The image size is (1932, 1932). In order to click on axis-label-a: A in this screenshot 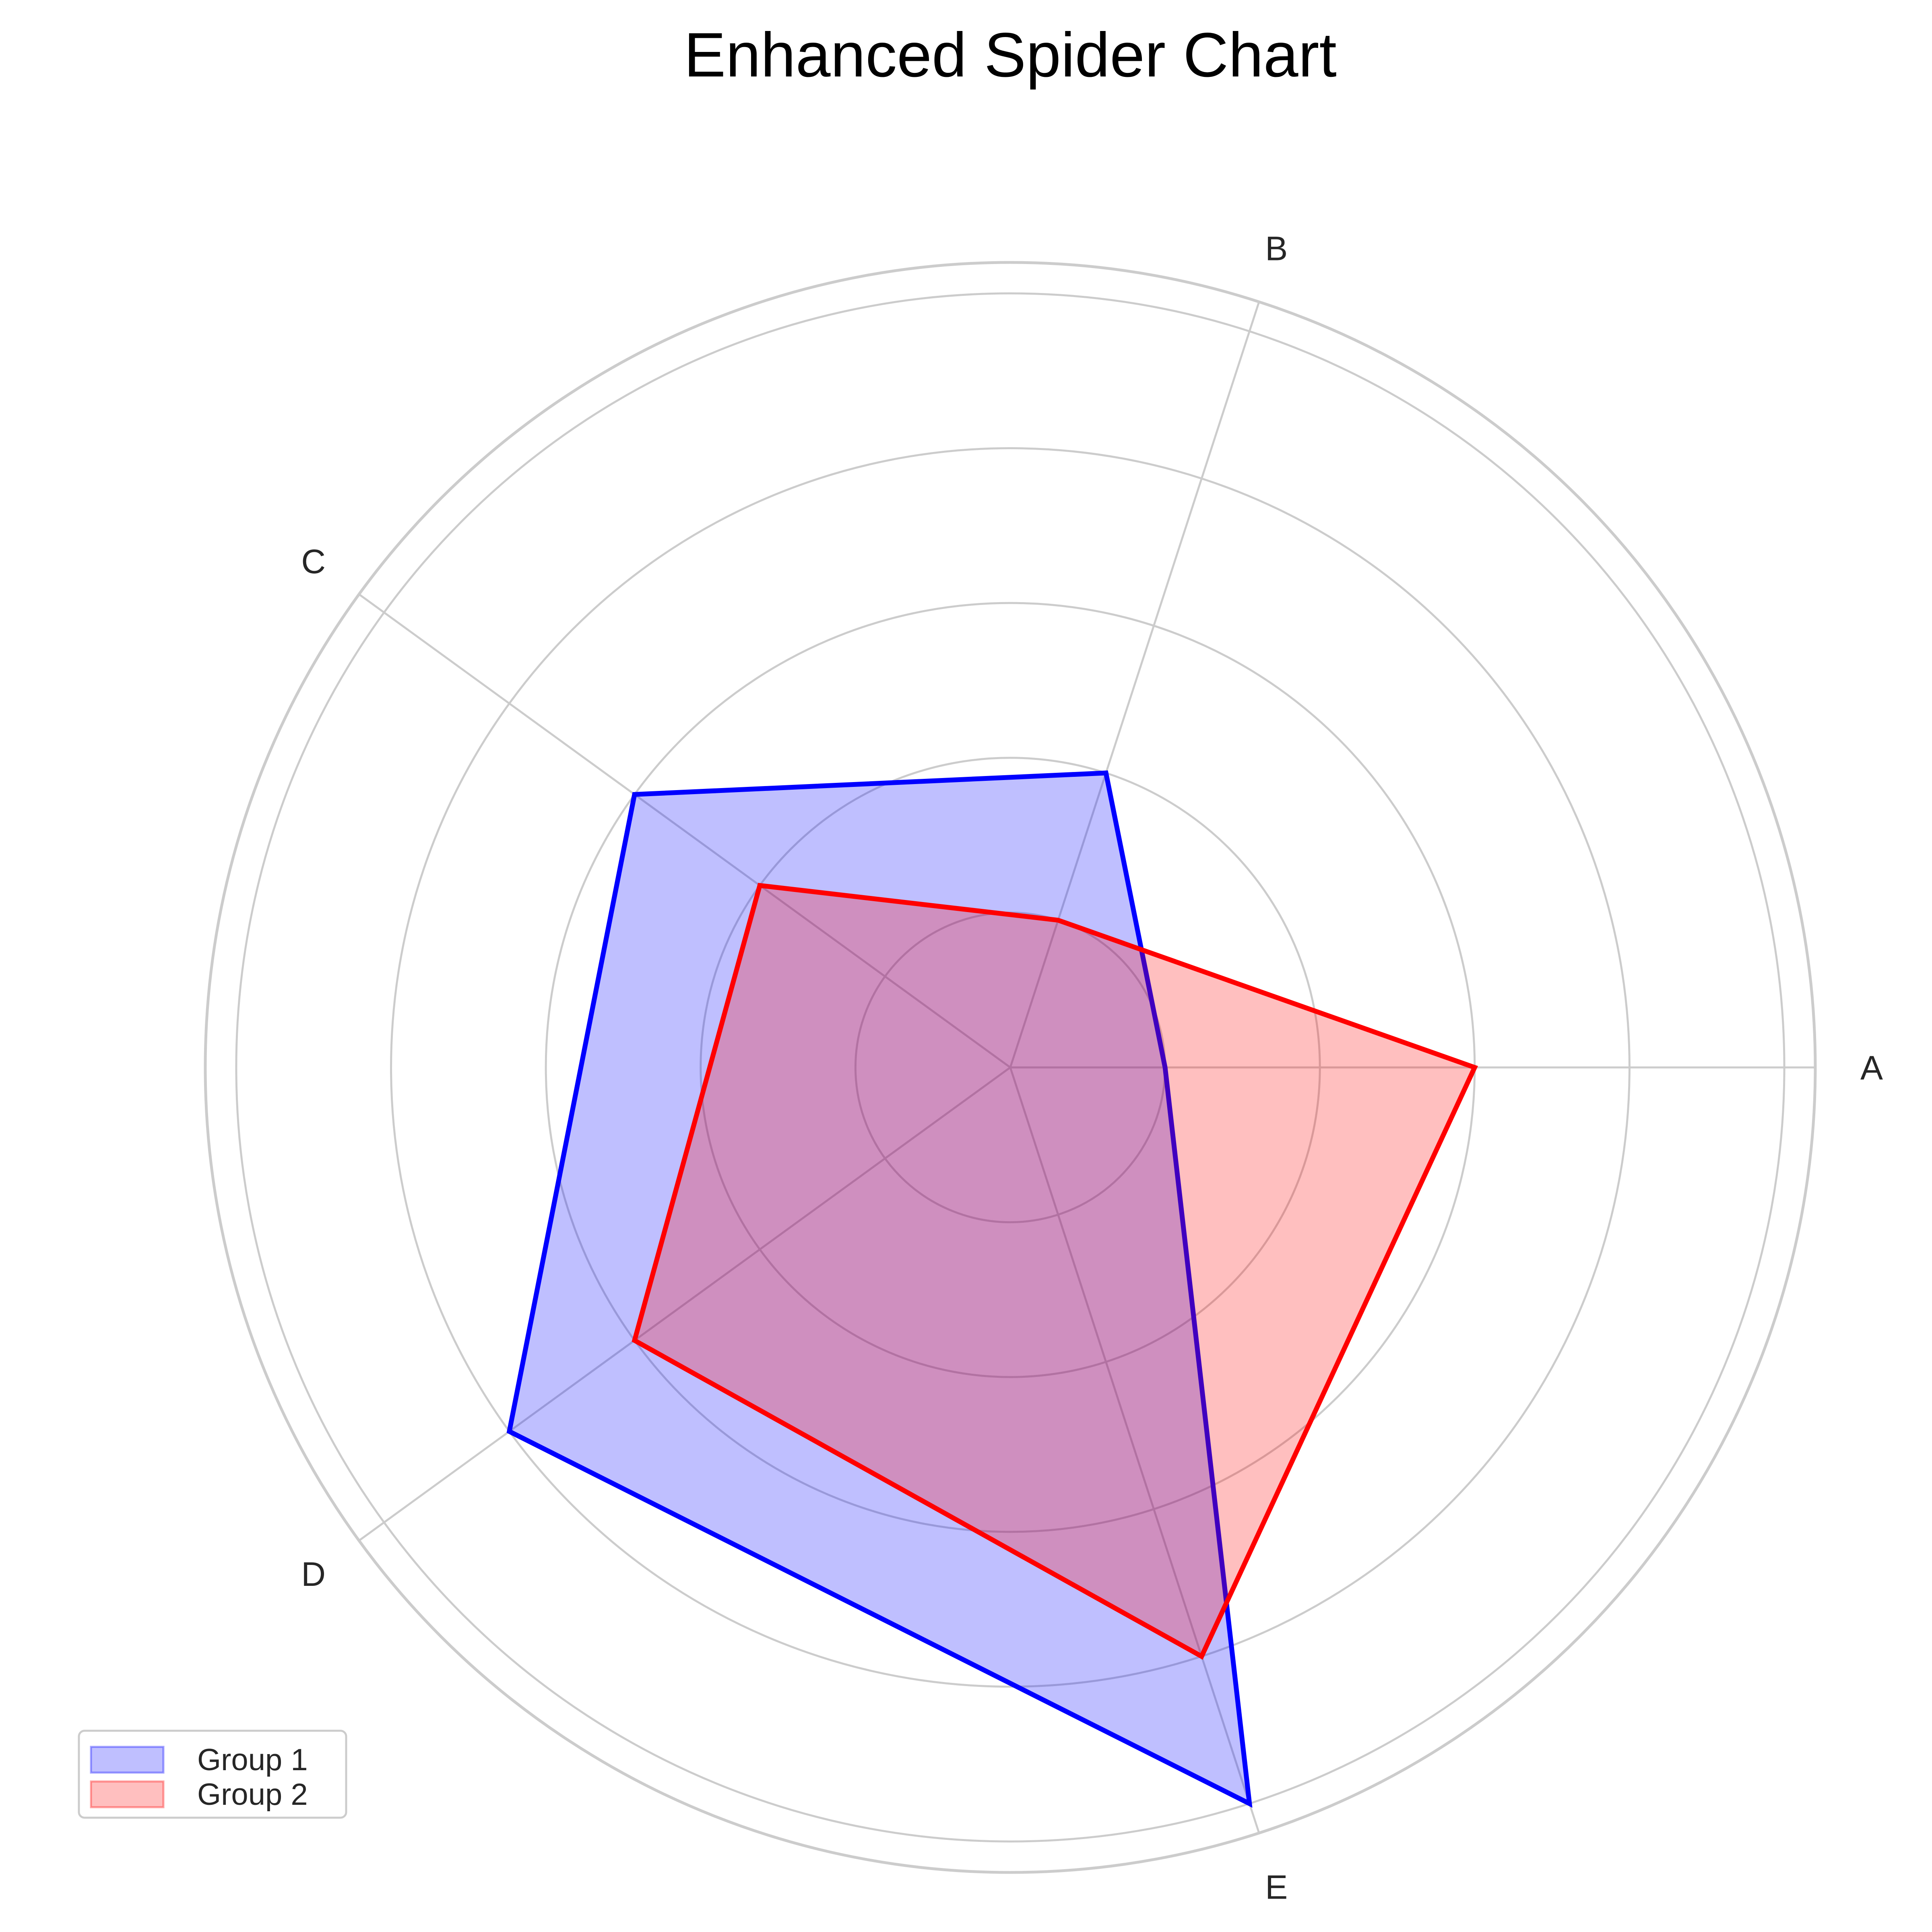, I will do `click(1871, 1068)`.